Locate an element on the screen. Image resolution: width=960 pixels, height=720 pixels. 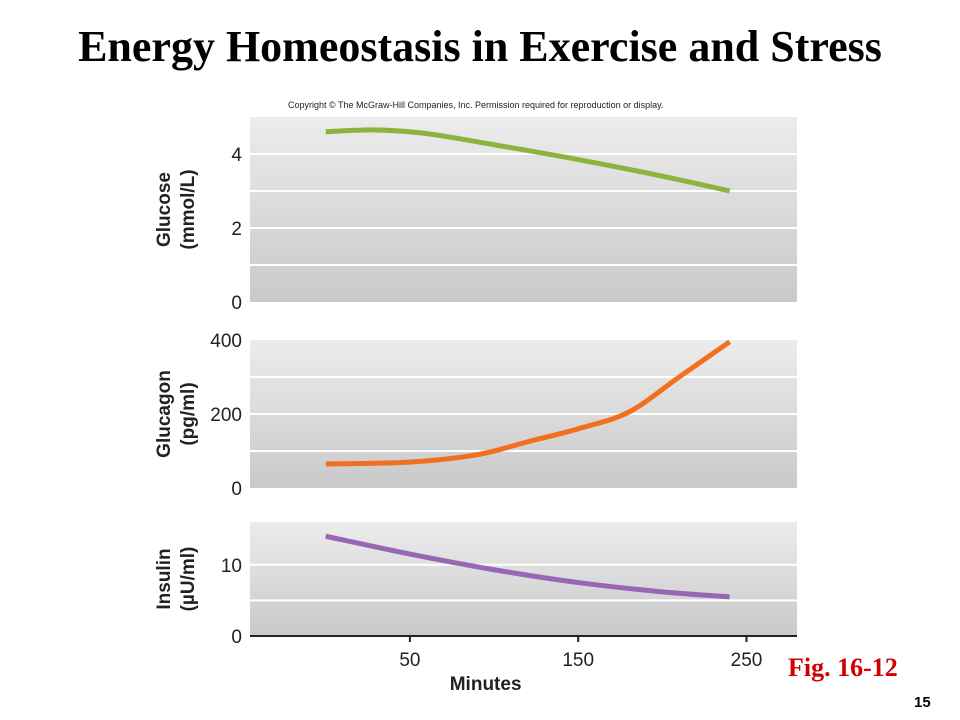
y-axis-label: (pg/ml) is located at coordinates (188, 413).